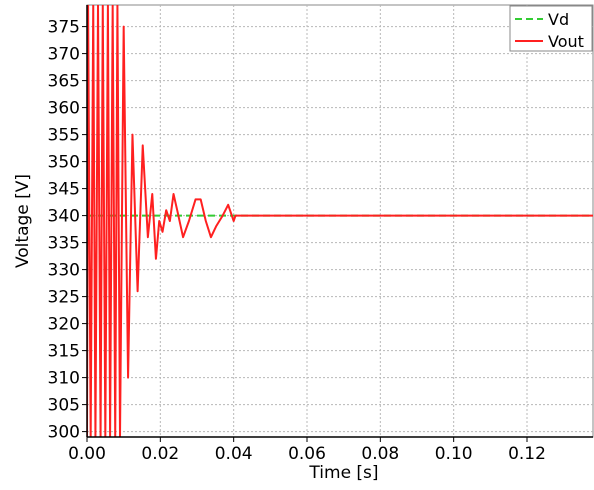  I want to click on y-tick-label: 310, so click(64, 379).